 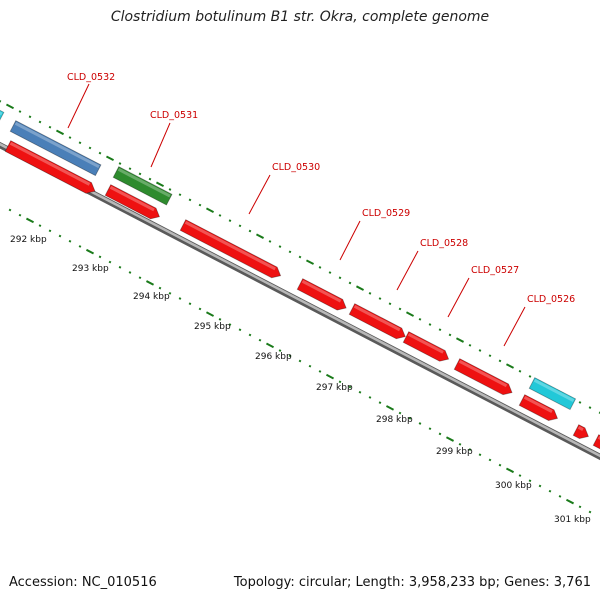 I want to click on kbp-label: 293 kbp, so click(x=90, y=269).